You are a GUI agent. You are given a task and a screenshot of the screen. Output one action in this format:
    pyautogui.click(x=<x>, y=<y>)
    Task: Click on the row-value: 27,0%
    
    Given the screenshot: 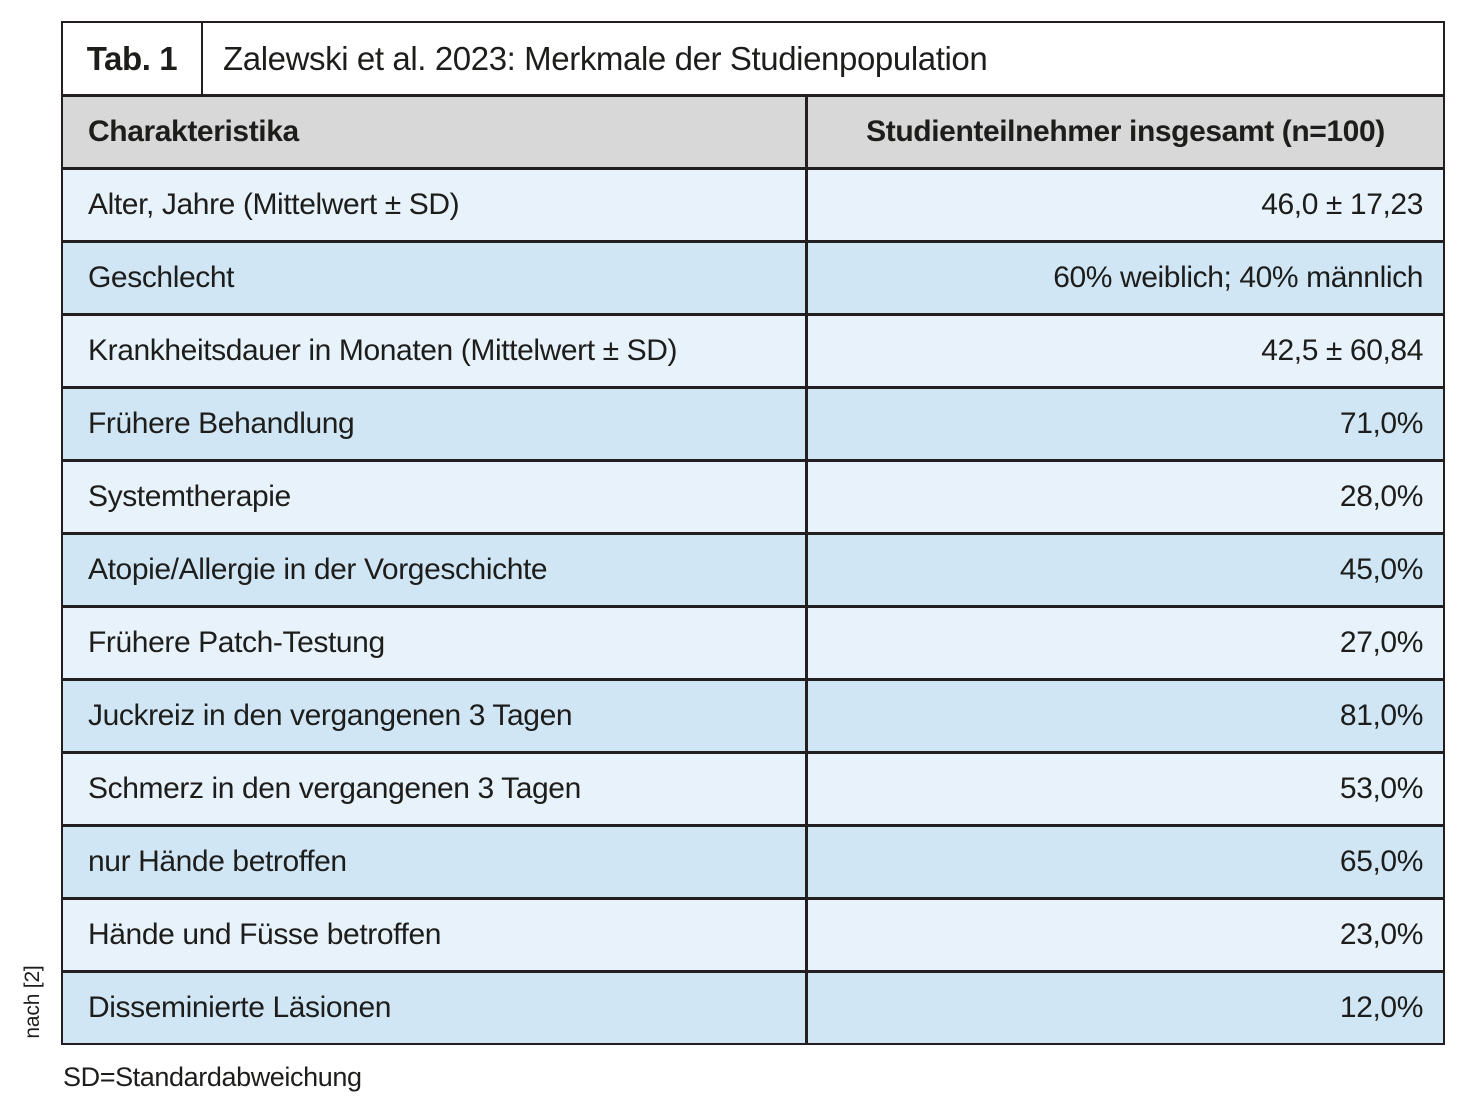 What is the action you would take?
    pyautogui.click(x=1381, y=642)
    